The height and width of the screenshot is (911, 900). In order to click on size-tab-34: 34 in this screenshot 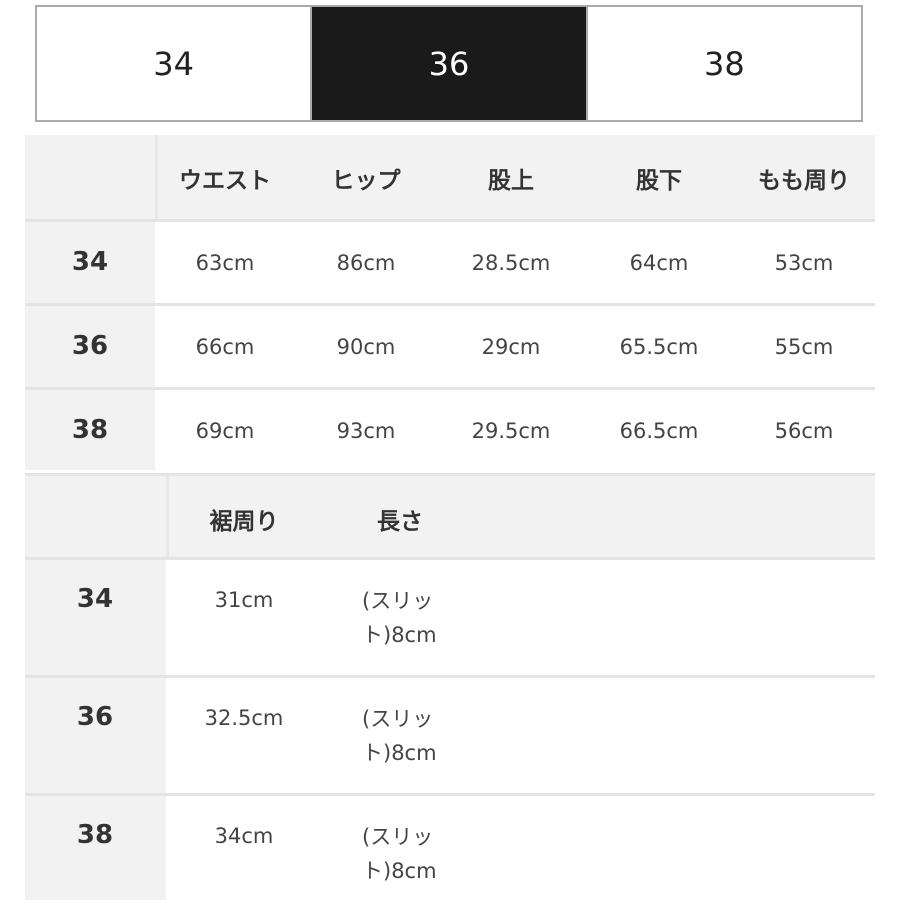, I will do `click(175, 63)`.